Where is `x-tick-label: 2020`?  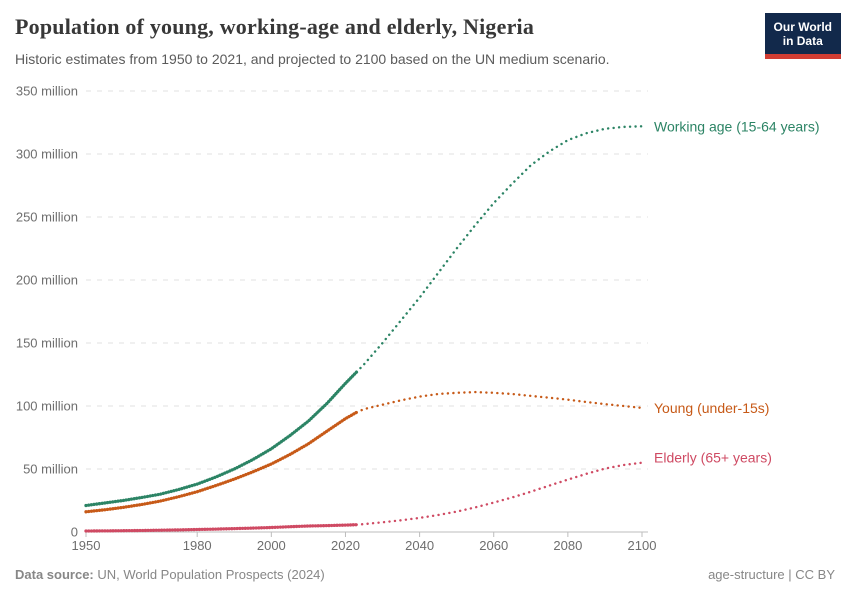 x-tick-label: 2020 is located at coordinates (345, 545).